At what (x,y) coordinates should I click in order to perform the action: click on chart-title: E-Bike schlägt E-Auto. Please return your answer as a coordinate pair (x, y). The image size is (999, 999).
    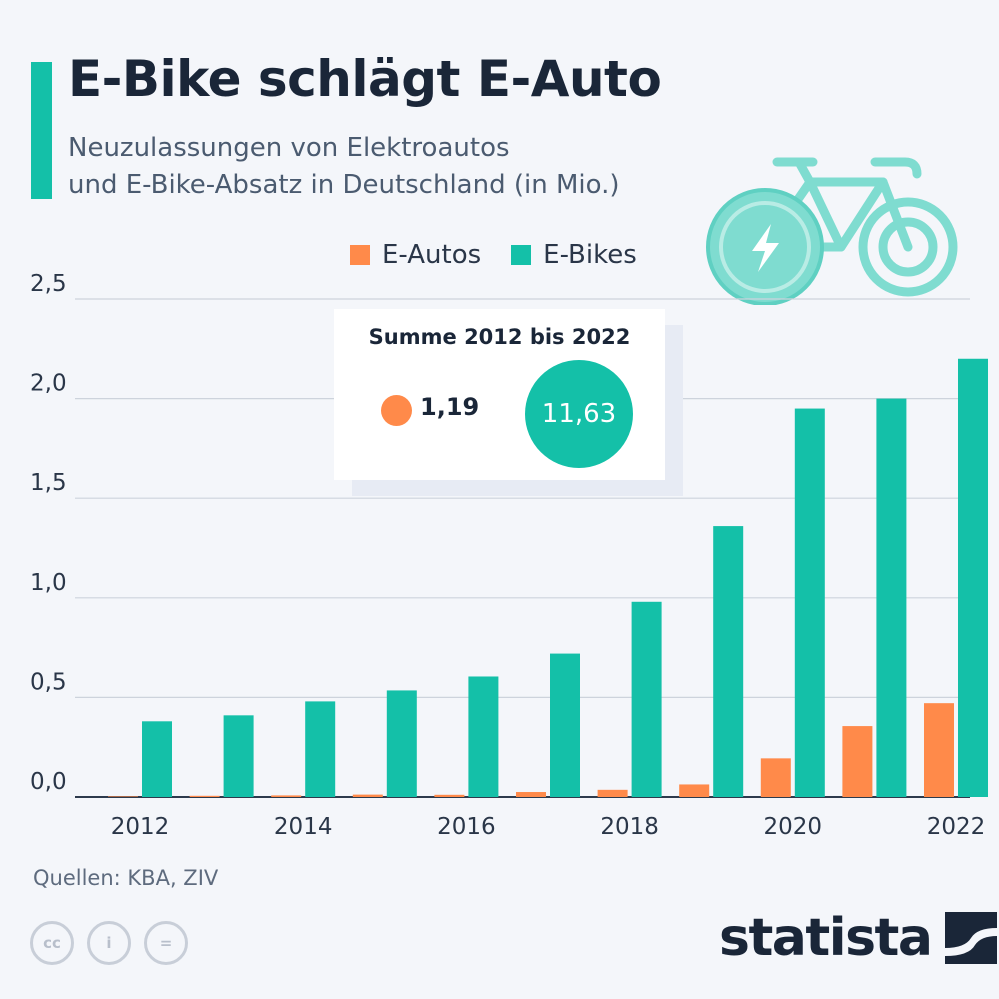
    Looking at the image, I should click on (365, 79).